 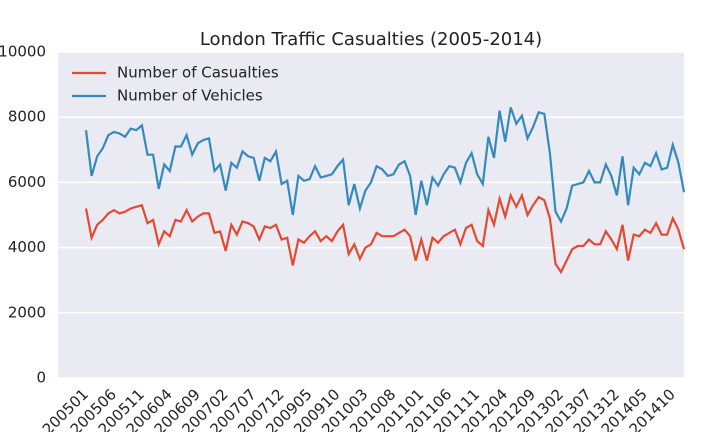 I want to click on y-tick-label: 6000, so click(x=27, y=182).